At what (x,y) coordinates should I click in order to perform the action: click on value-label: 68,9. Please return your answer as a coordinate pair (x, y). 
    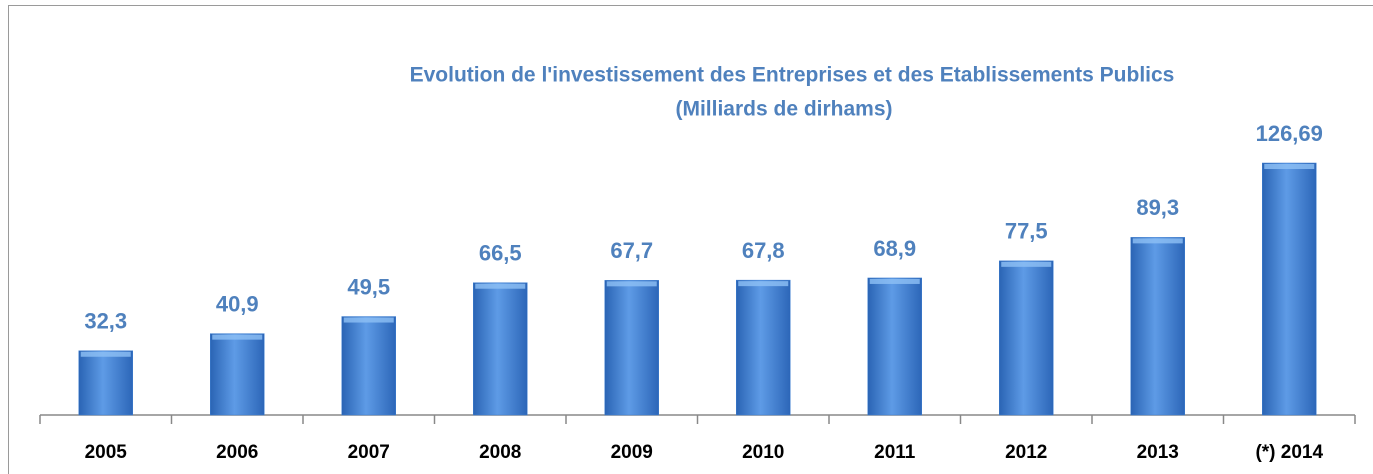
    Looking at the image, I should click on (894, 248).